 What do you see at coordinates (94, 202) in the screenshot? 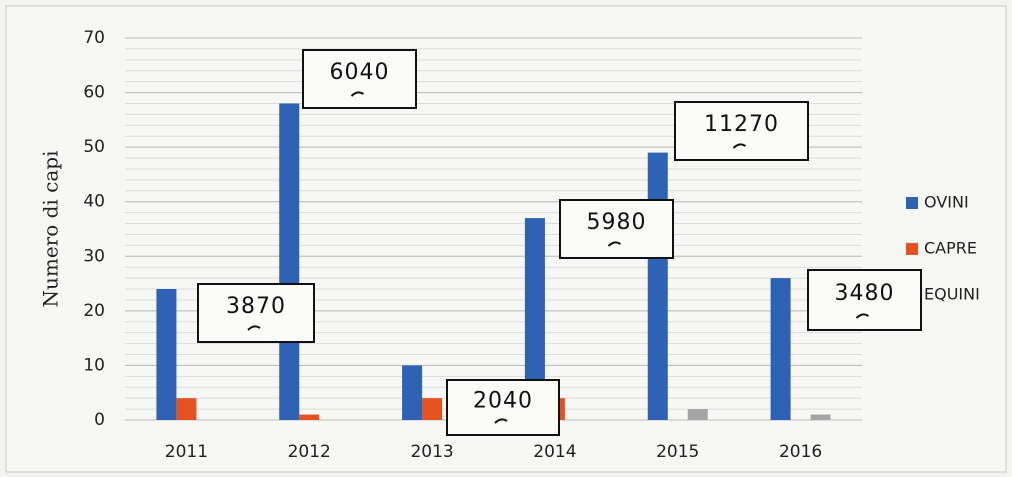
I see `y-tick-label: 40` at bounding box center [94, 202].